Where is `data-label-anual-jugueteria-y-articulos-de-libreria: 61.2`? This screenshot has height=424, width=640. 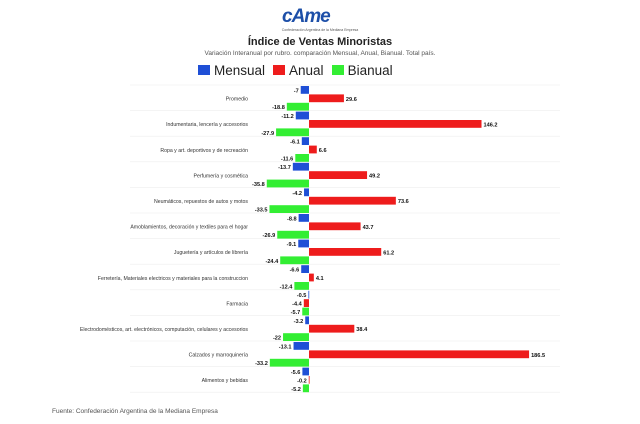
data-label-anual-jugueteria-y-articulos-de-libreria: 61.2 is located at coordinates (388, 253).